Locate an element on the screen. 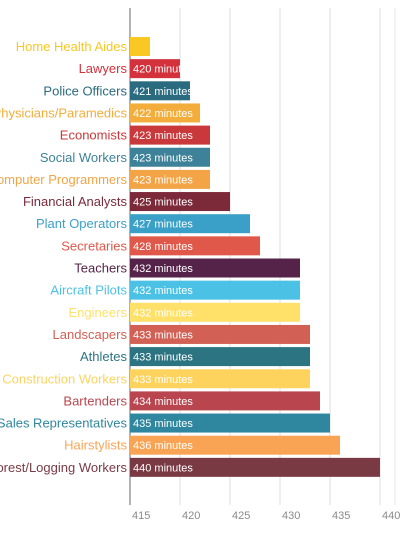 This screenshot has width=400, height=533. category-label: Plant Operators is located at coordinates (82, 223).